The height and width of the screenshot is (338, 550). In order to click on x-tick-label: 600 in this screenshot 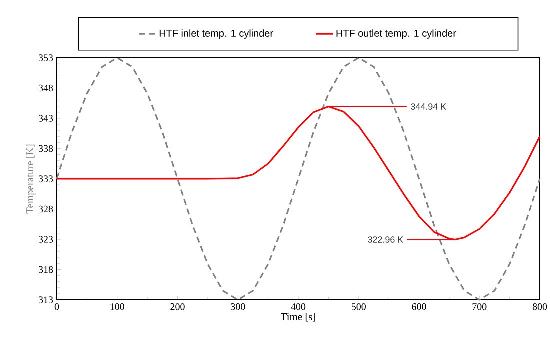, I will do `click(419, 307)`.